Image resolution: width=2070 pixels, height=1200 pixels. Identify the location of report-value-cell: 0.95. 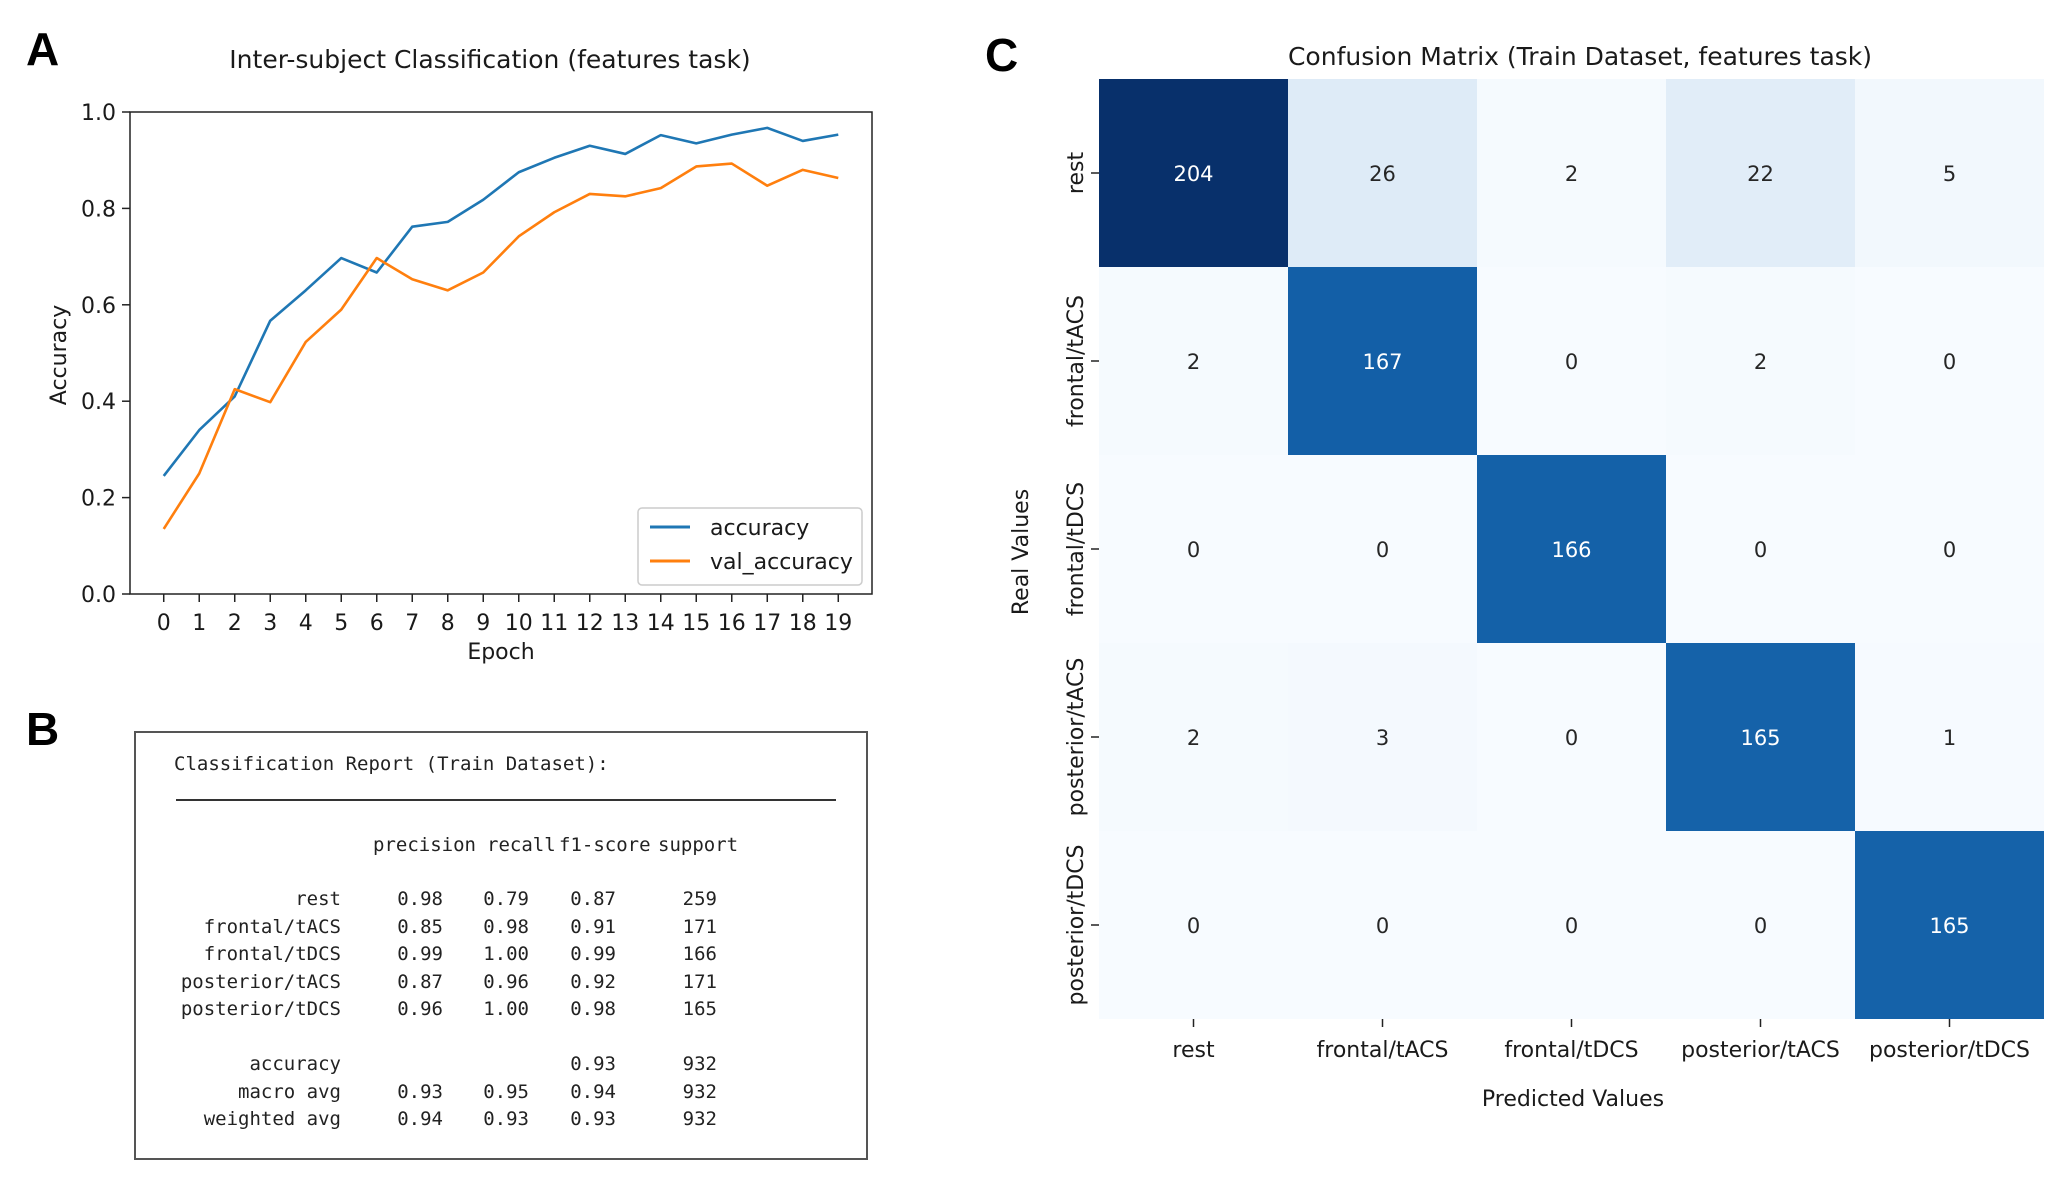
(506, 1091).